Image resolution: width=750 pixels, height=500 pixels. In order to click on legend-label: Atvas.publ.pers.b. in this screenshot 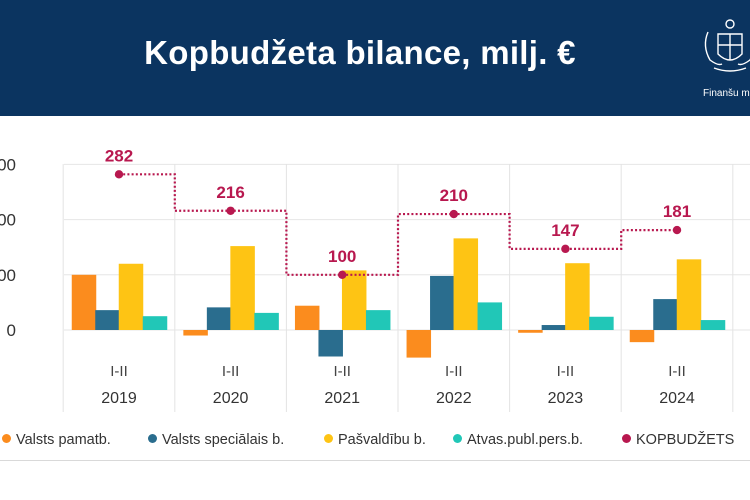, I will do `click(525, 440)`.